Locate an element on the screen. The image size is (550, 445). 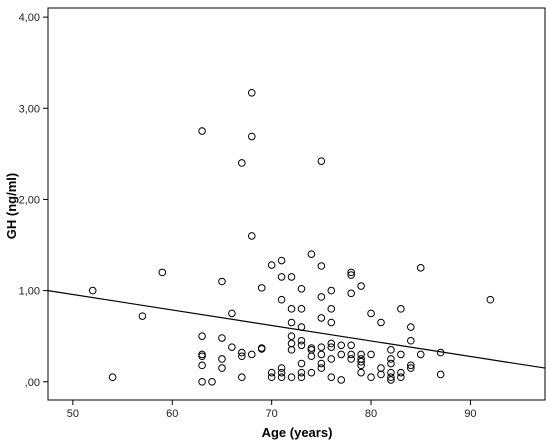
x-tick-label: 70 is located at coordinates (272, 414).